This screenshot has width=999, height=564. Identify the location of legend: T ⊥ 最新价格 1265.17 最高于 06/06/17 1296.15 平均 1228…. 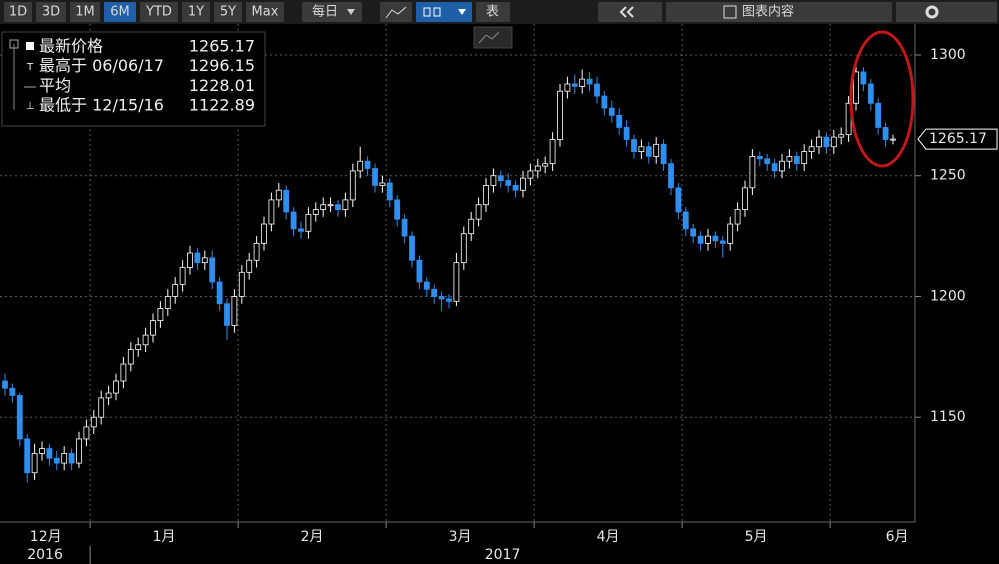
(133, 79).